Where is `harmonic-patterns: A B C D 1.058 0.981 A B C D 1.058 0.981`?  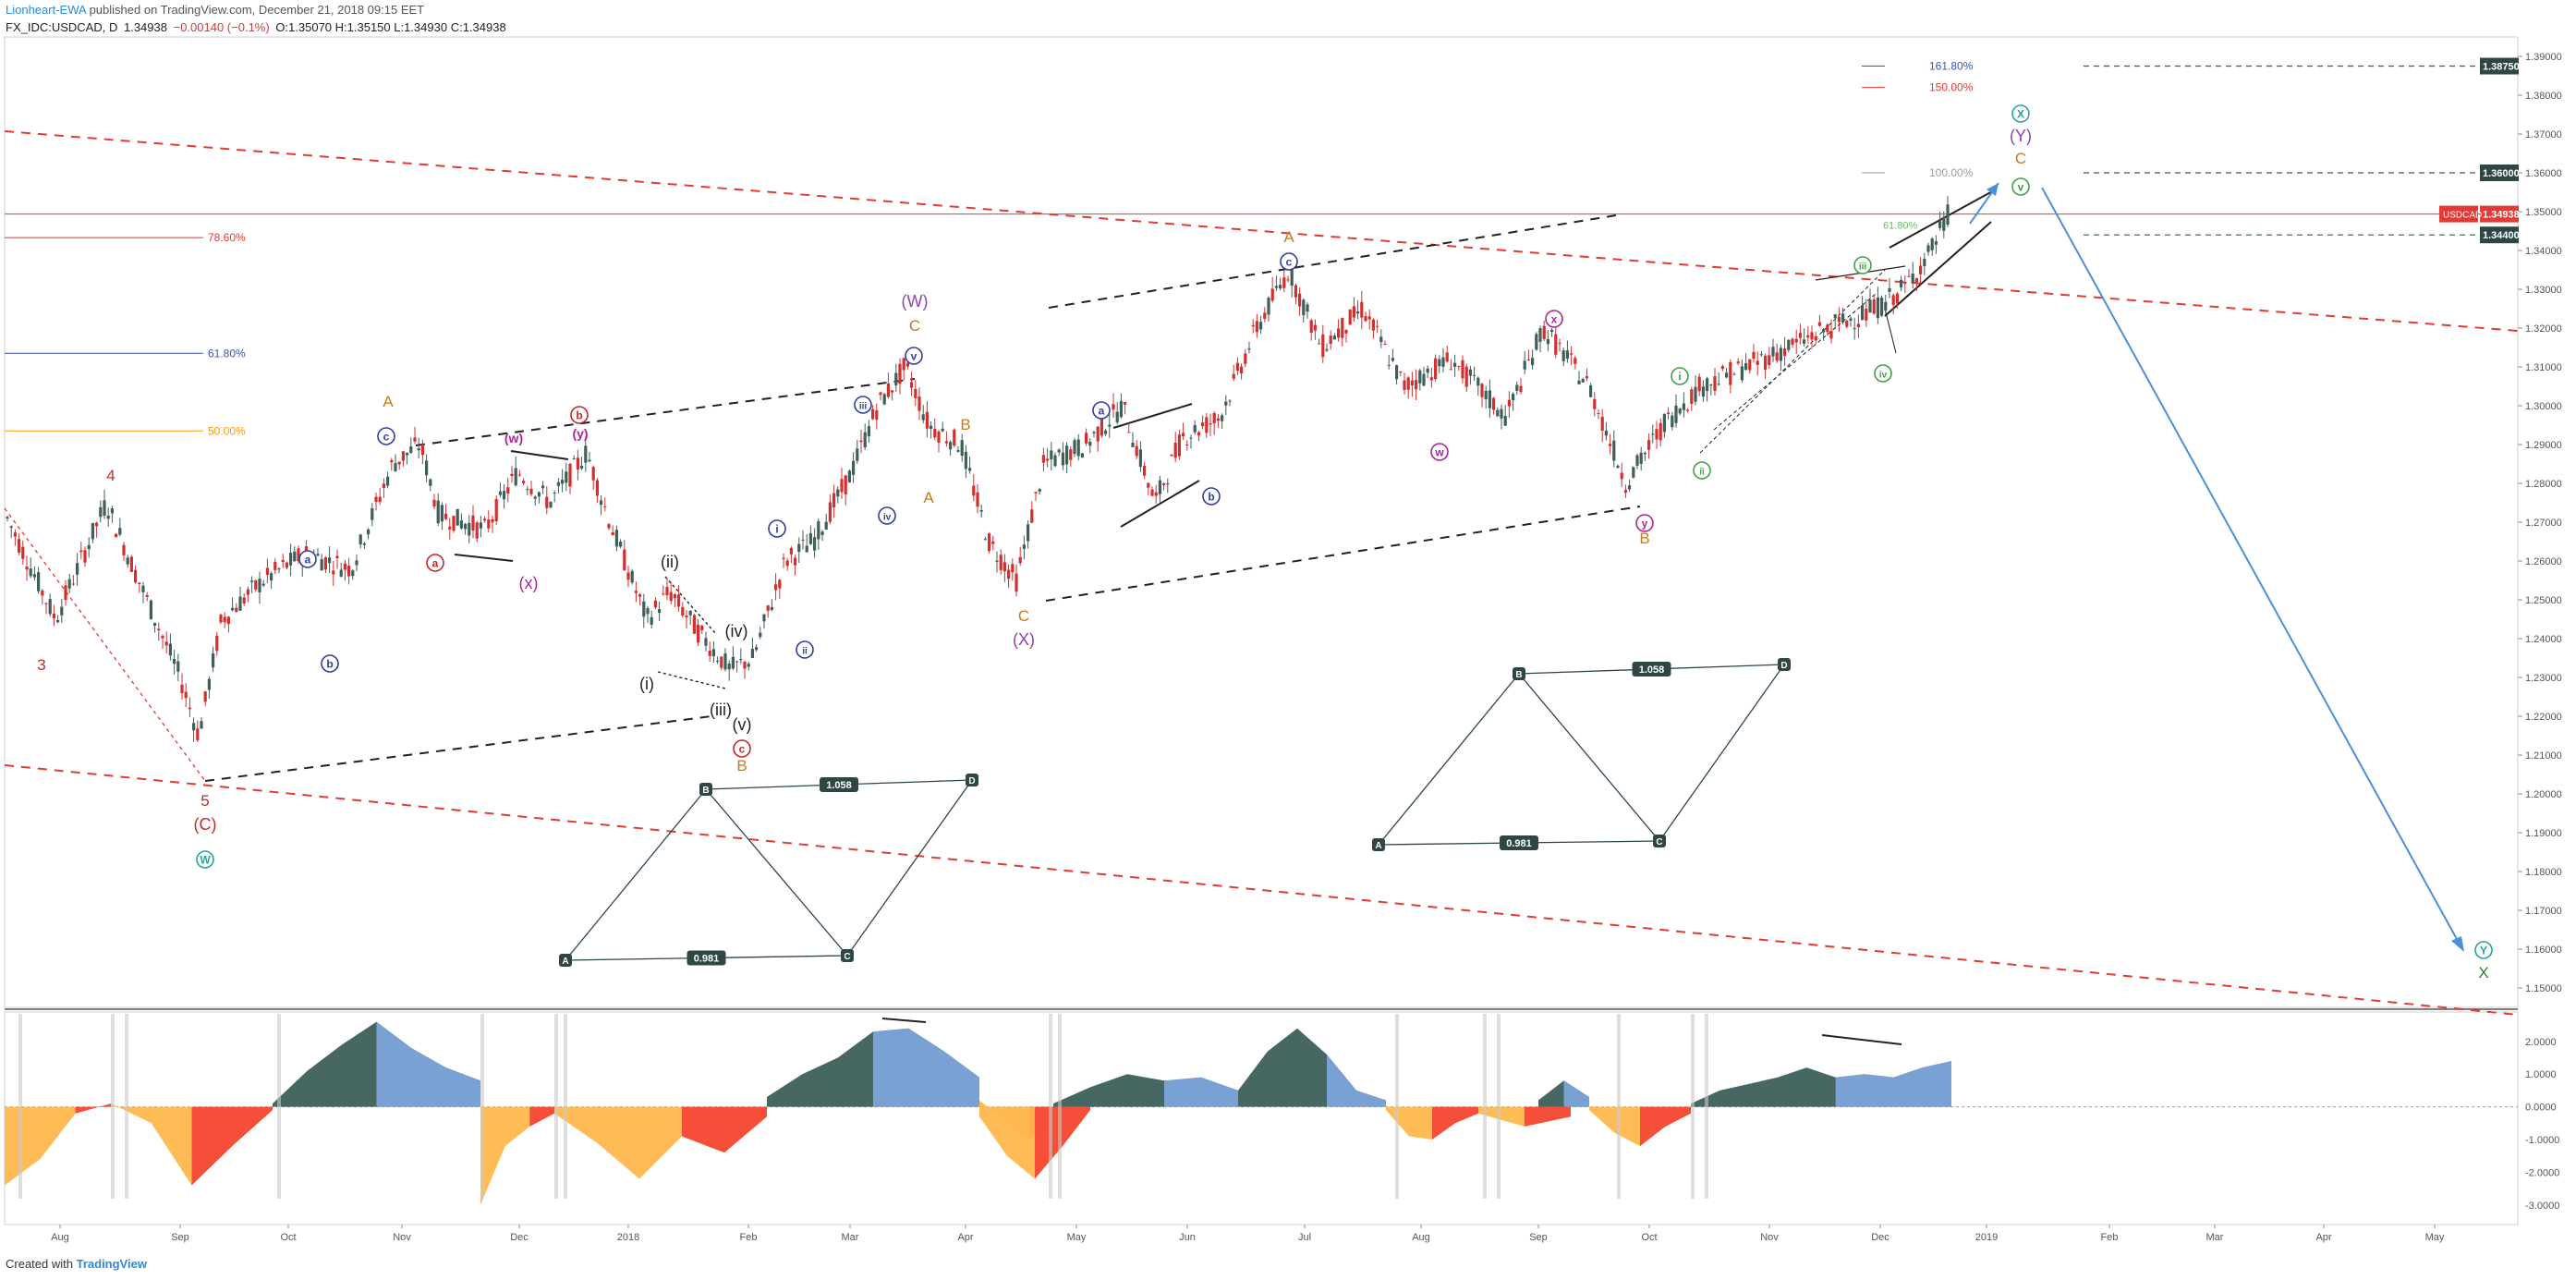
harmonic-patterns: A B C D 1.058 0.981 A B C D 1.058 0.981 is located at coordinates (1175, 812).